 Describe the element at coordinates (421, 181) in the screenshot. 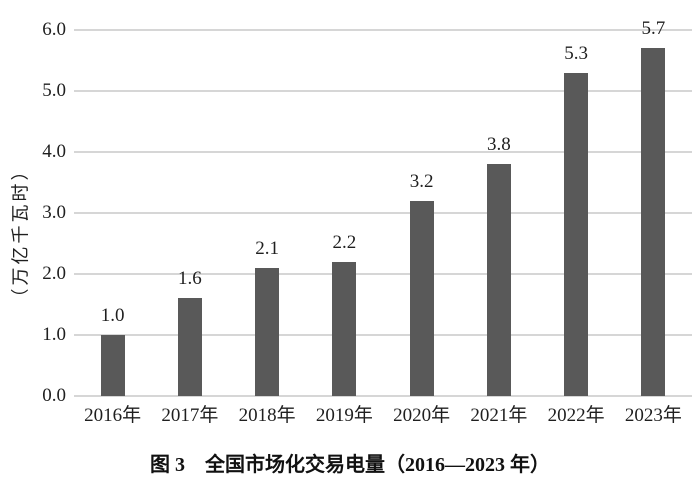

I see `bar-value-label: 3.2` at that location.